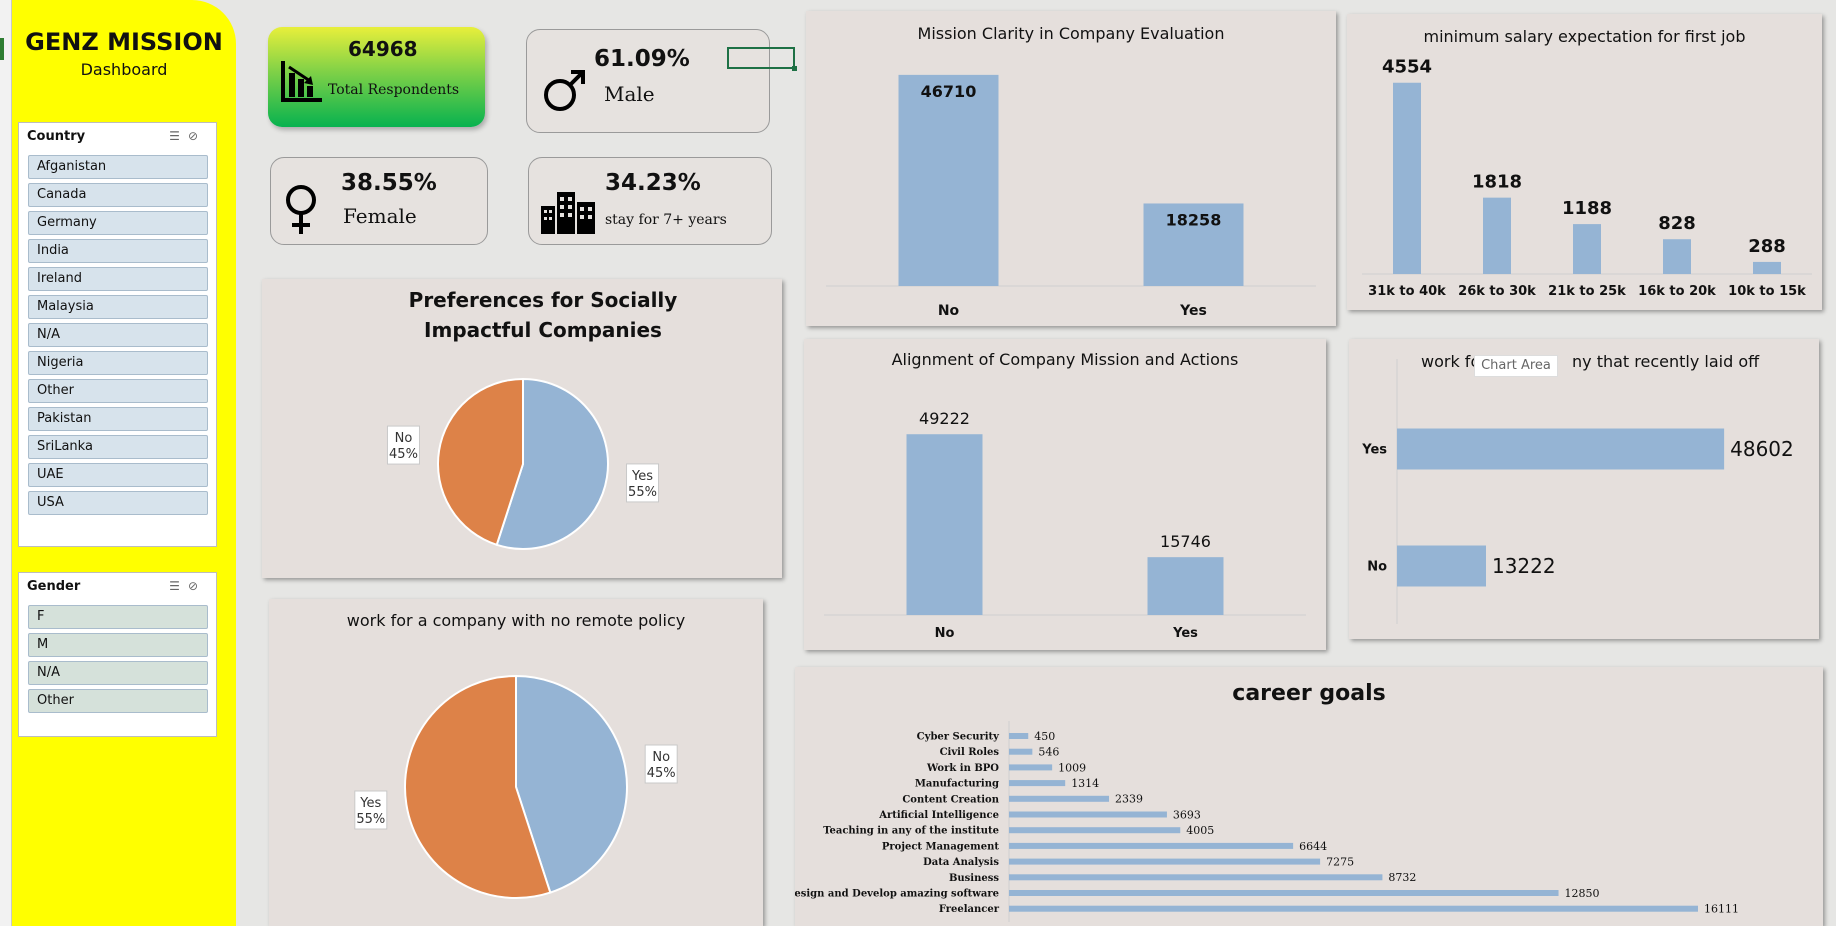 This screenshot has width=1836, height=926. I want to click on country-slicer-item: India, so click(118, 251).